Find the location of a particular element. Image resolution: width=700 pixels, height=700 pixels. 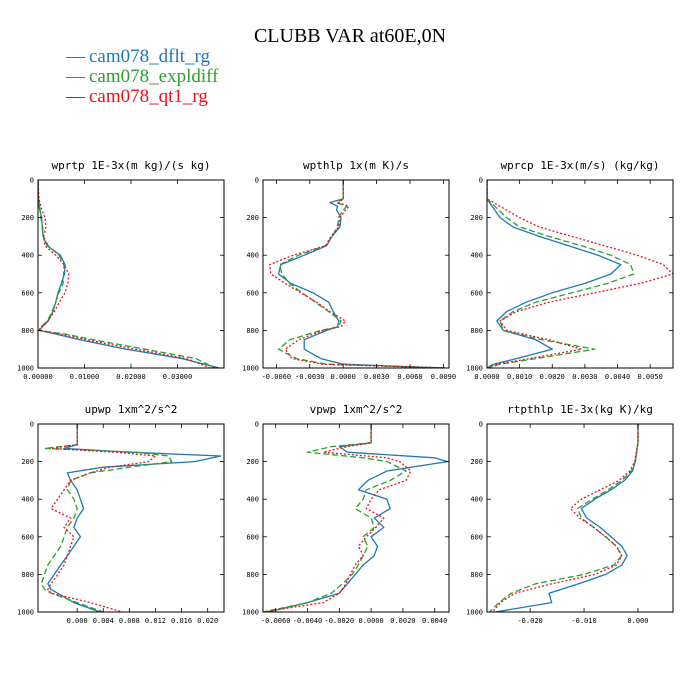

x-tick-label: -0.020 is located at coordinates (529, 621).